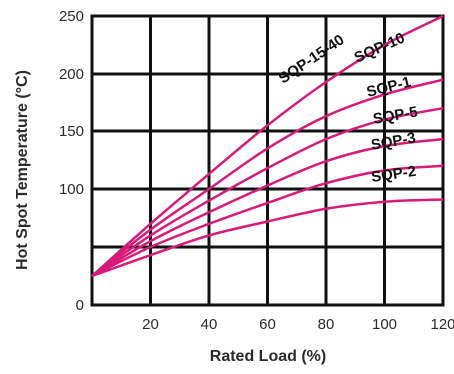 The image size is (454, 374). Describe the element at coordinates (393, 141) in the screenshot. I see `series-label: SQP-3` at that location.